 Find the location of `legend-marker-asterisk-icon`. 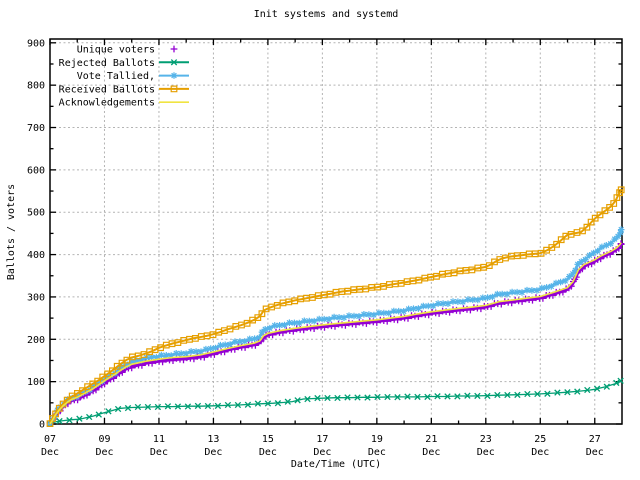

legend-marker-asterisk-icon is located at coordinates (174, 75).